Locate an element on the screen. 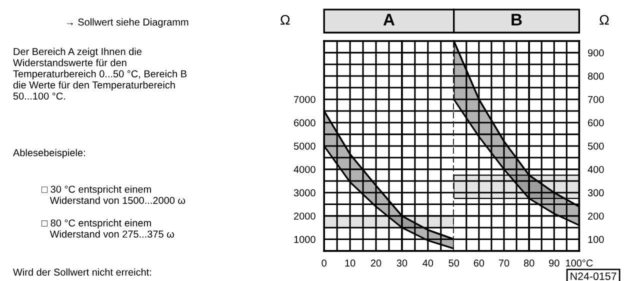 The width and height of the screenshot is (633, 281). y-tick-label: 2000 is located at coordinates (305, 216).